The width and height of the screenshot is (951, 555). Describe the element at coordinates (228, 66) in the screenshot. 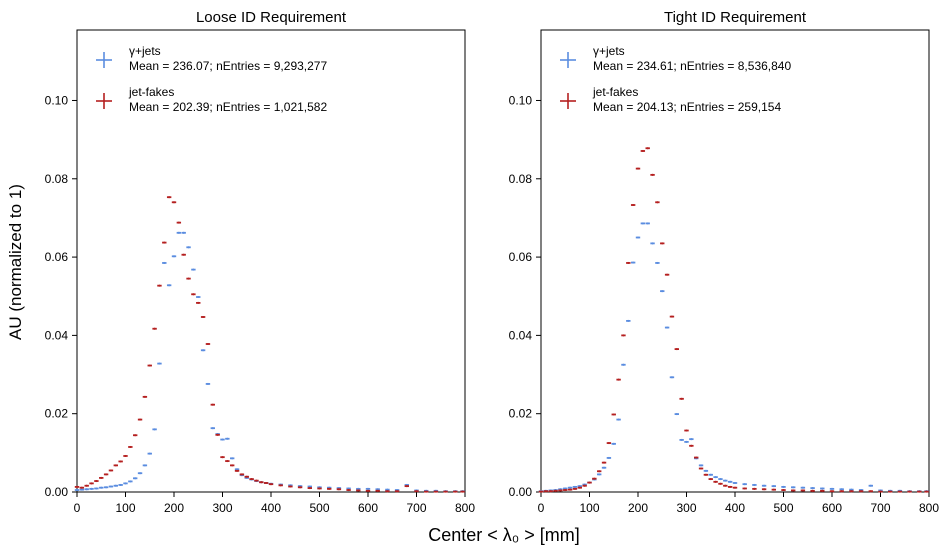

I see `legend-stats: Mean = 236.07; nEntries = 9,293,277` at that location.